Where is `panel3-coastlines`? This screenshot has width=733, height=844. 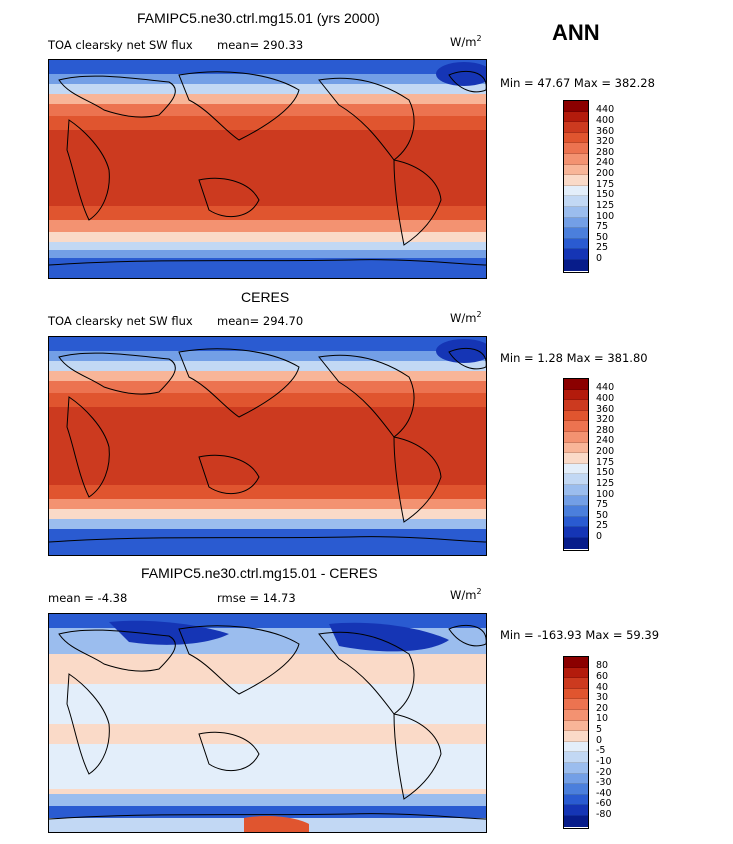 panel3-coastlines is located at coordinates (267, 722).